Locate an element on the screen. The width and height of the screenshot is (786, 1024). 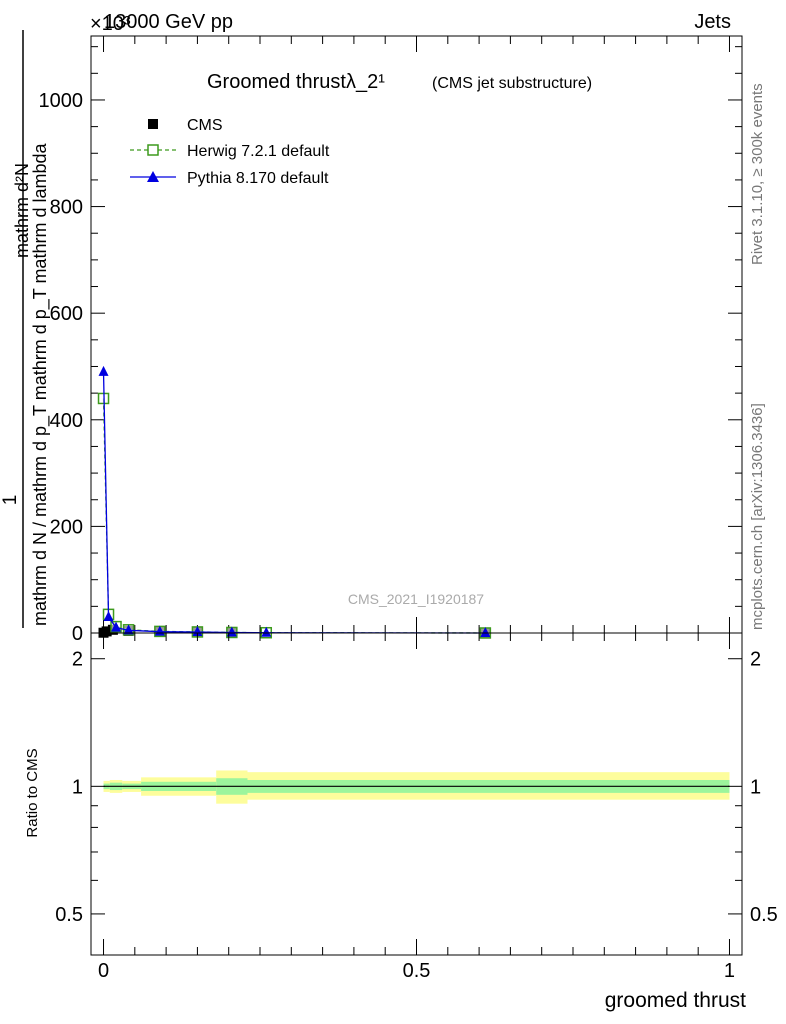
x-tick-label: 0 is located at coordinates (103, 971).